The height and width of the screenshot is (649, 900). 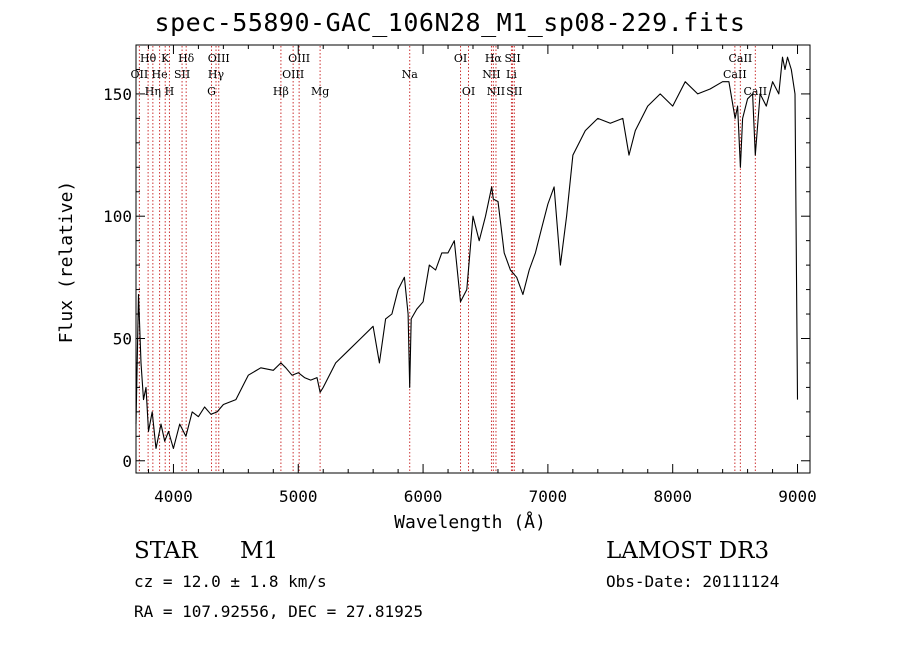 What do you see at coordinates (66, 262) in the screenshot?
I see `y-axis-label: Flux (relative)` at bounding box center [66, 262].